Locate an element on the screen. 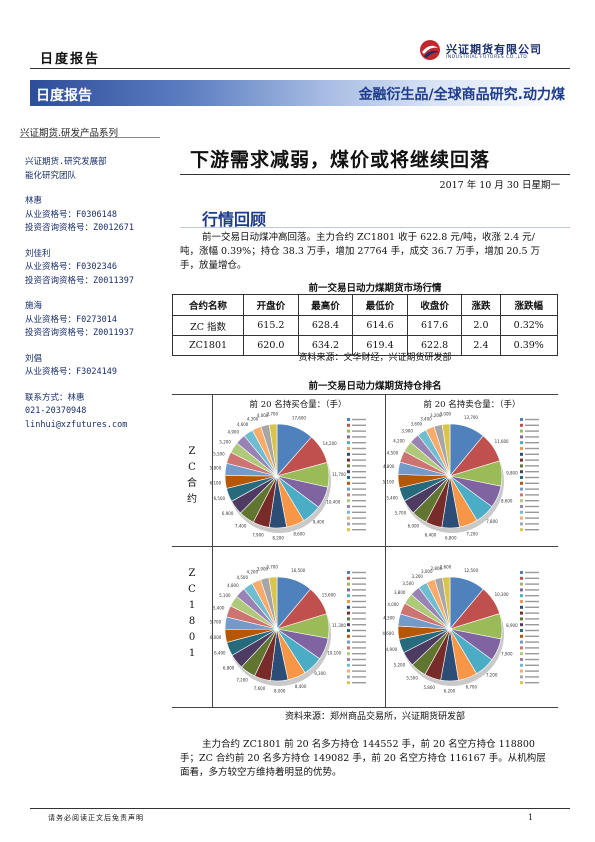 This screenshot has width=595, height=842. page-number: 1 is located at coordinates (531, 817).